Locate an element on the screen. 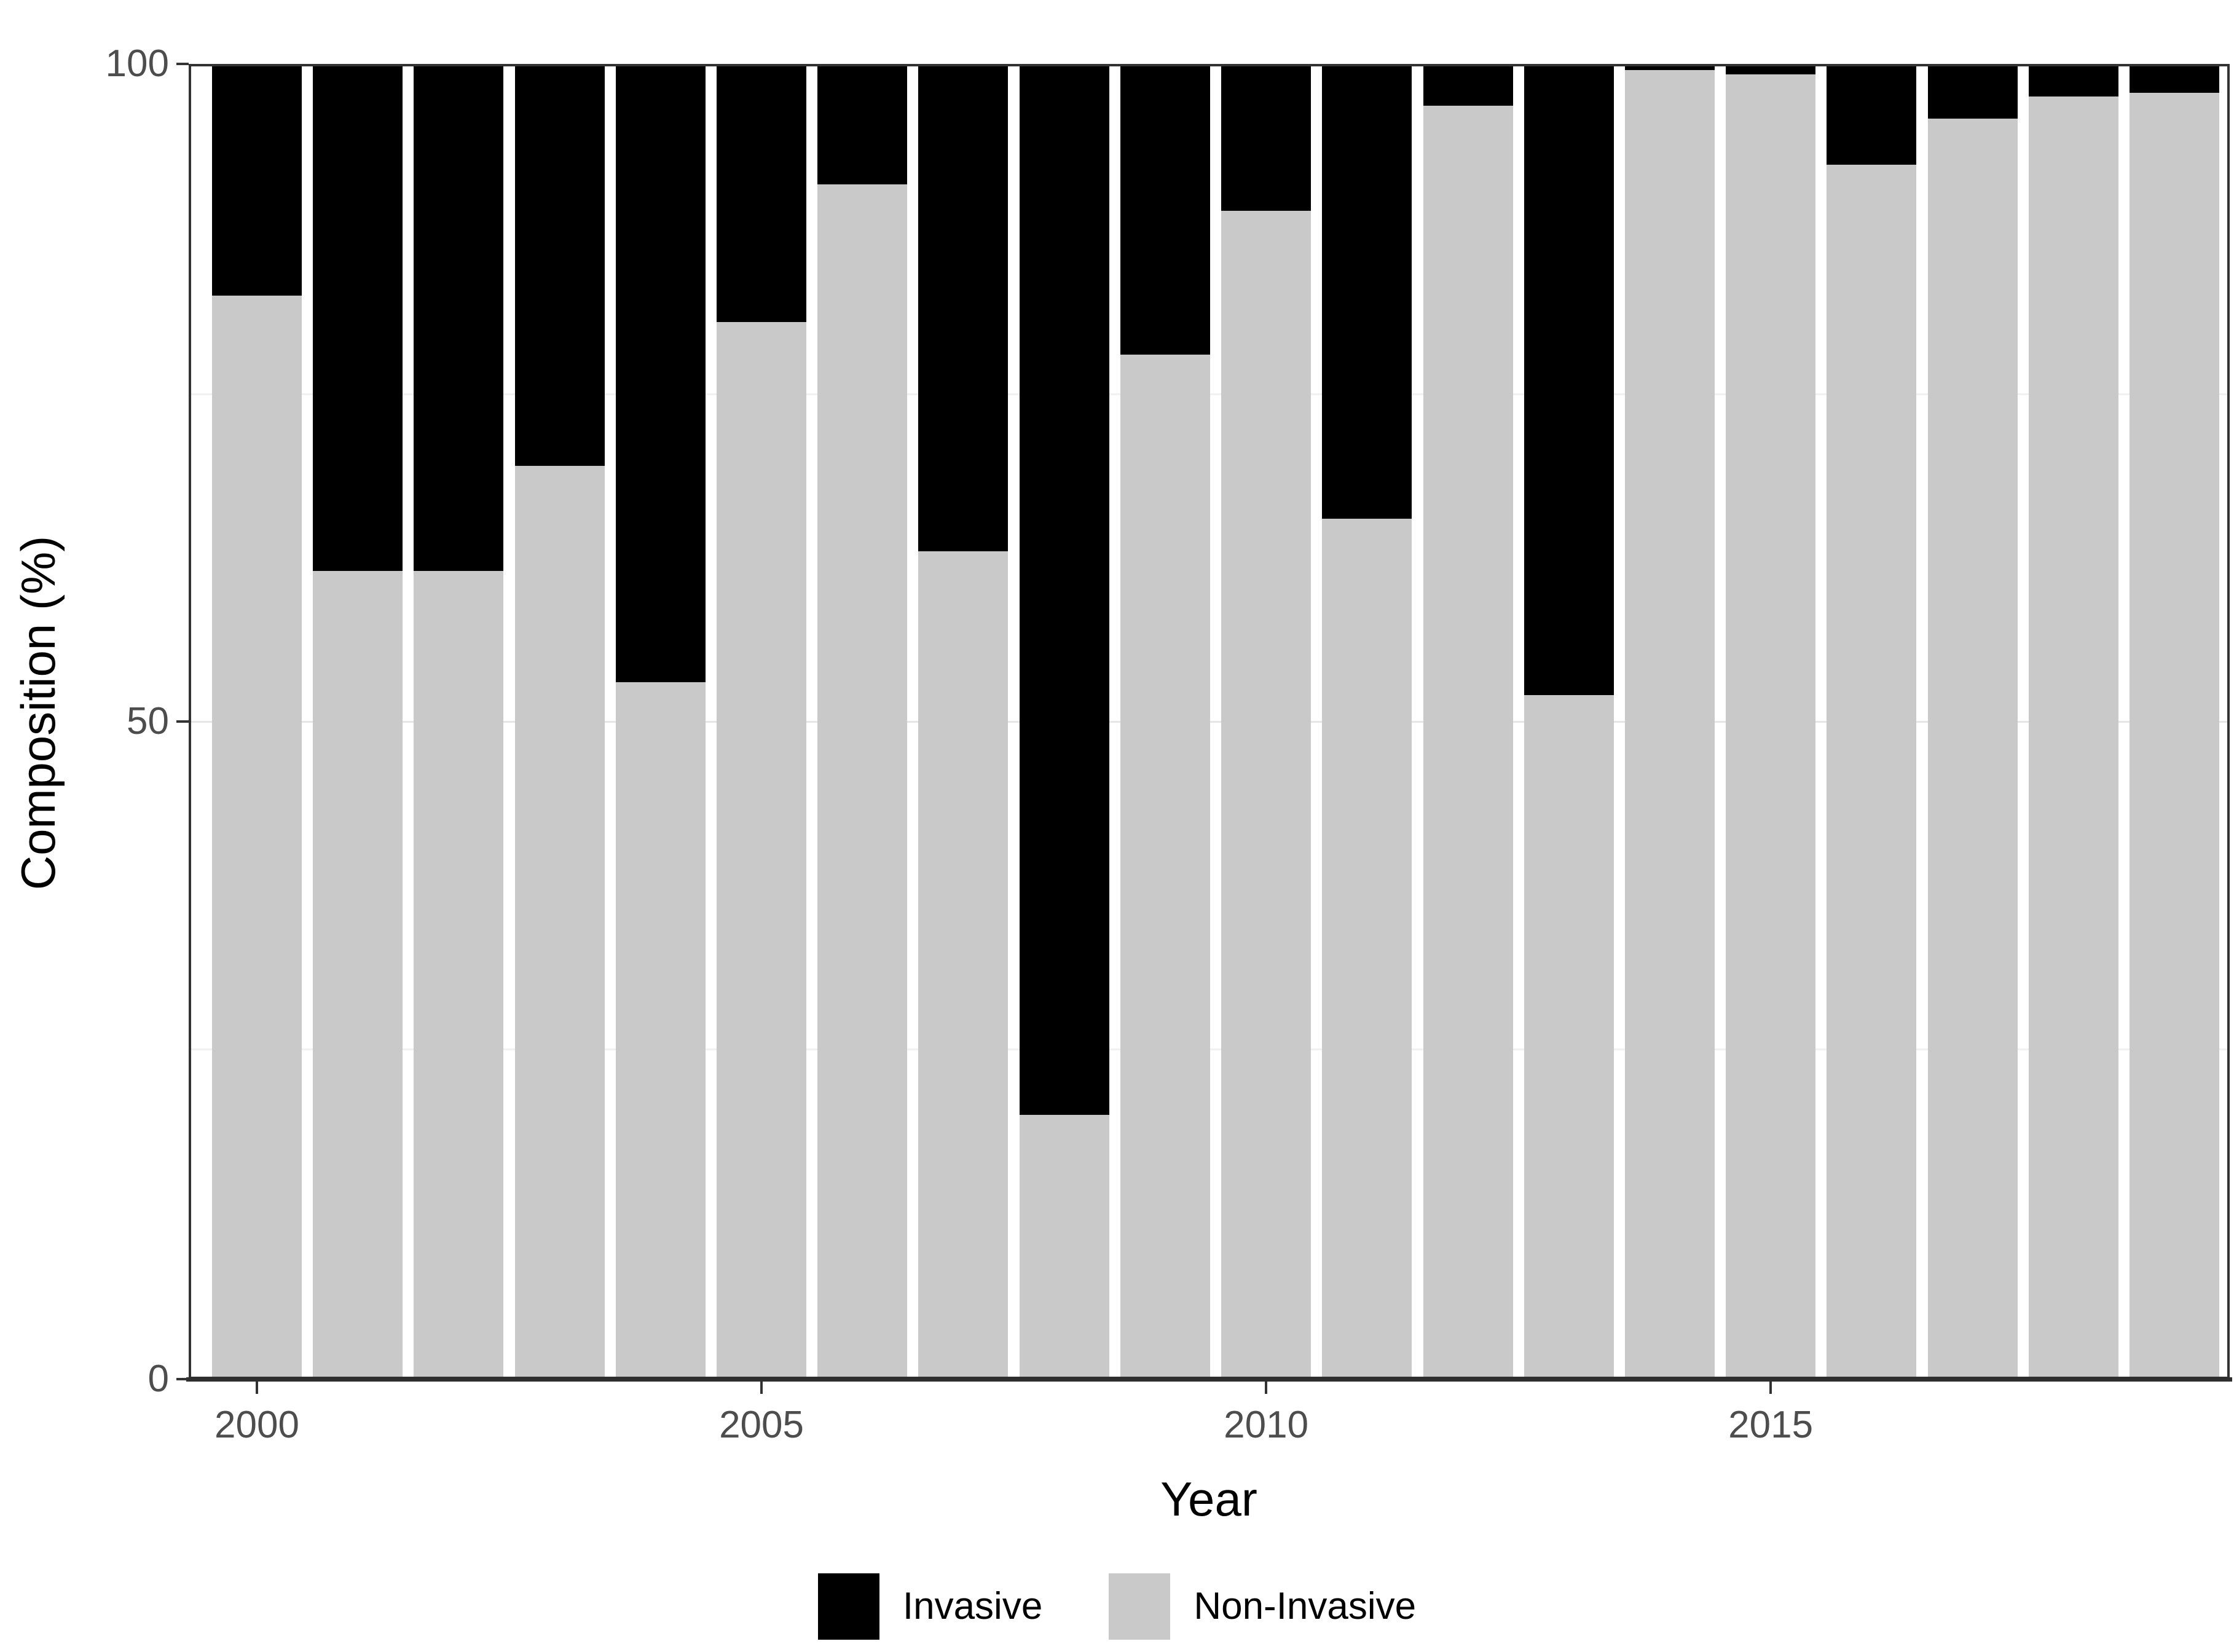 This screenshot has height=1652, width=2234. bar-2010-non-invasive-segment is located at coordinates (1266, 793).